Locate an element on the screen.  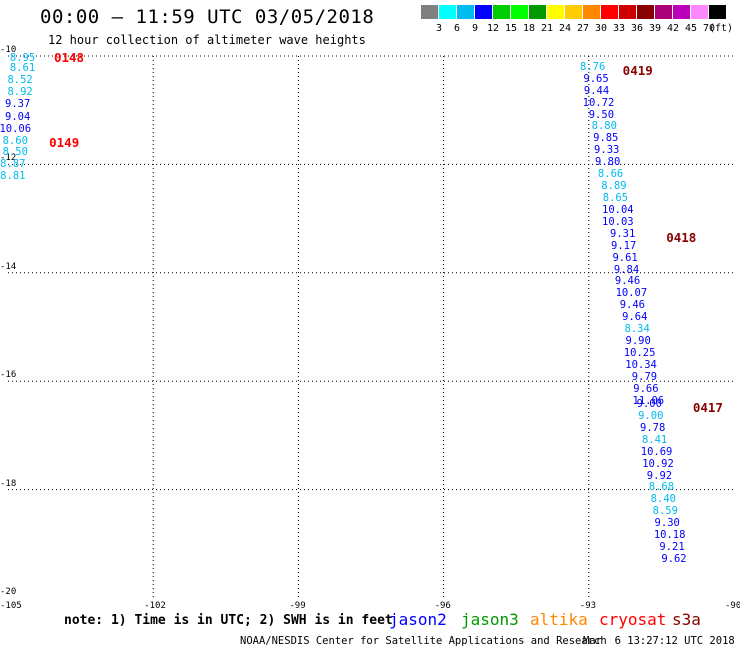
wave-height-value: 8.59 is located at coordinates (665, 511).